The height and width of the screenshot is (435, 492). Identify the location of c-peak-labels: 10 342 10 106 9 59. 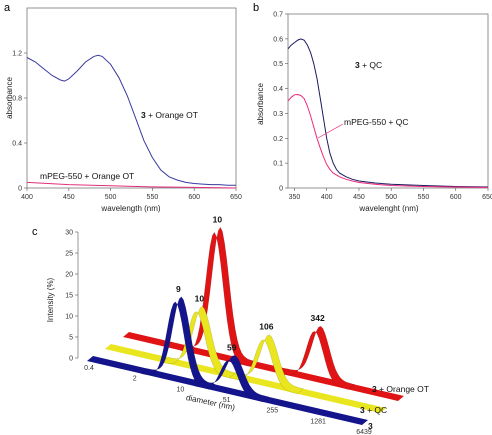
(250, 283).